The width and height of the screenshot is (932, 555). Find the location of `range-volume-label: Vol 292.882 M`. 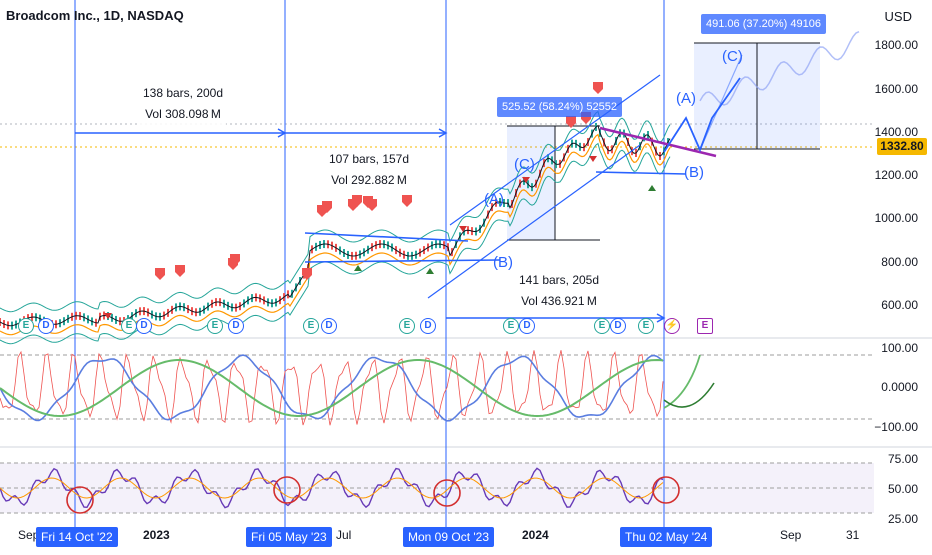

range-volume-label: Vol 292.882 M is located at coordinates (369, 180).